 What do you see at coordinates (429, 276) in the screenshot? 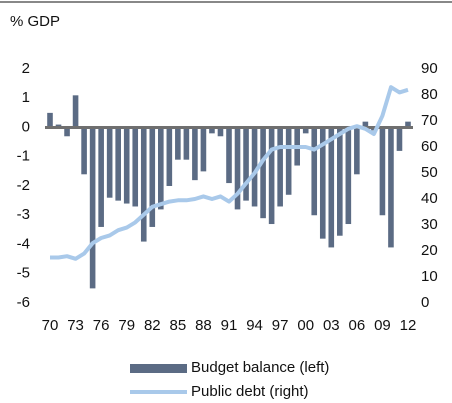
I see `y2-tick-label: 10` at bounding box center [429, 276].